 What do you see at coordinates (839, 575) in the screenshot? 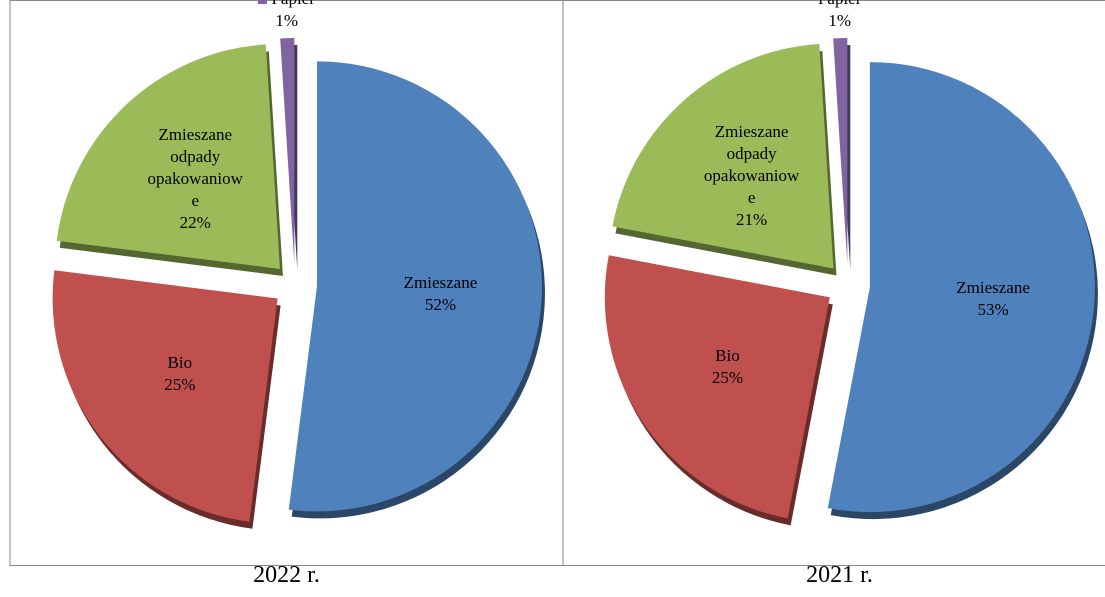
I see `caption: 2021 r.` at bounding box center [839, 575].